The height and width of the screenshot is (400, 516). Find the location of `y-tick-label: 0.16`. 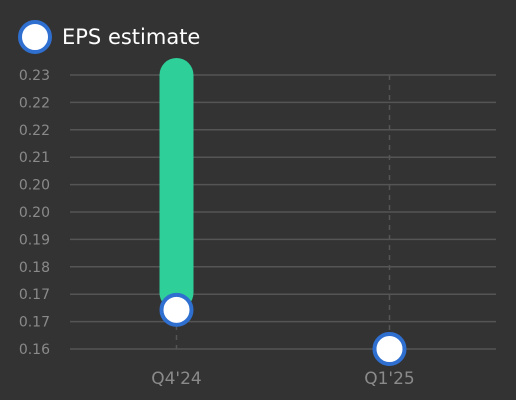

y-tick-label: 0.16 is located at coordinates (34, 350).